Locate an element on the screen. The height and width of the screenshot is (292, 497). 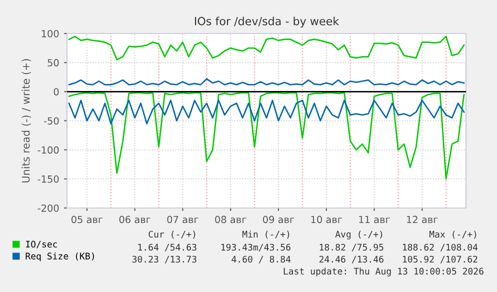
chart-title: IOs for /dev/sda - by week is located at coordinates (267, 22).